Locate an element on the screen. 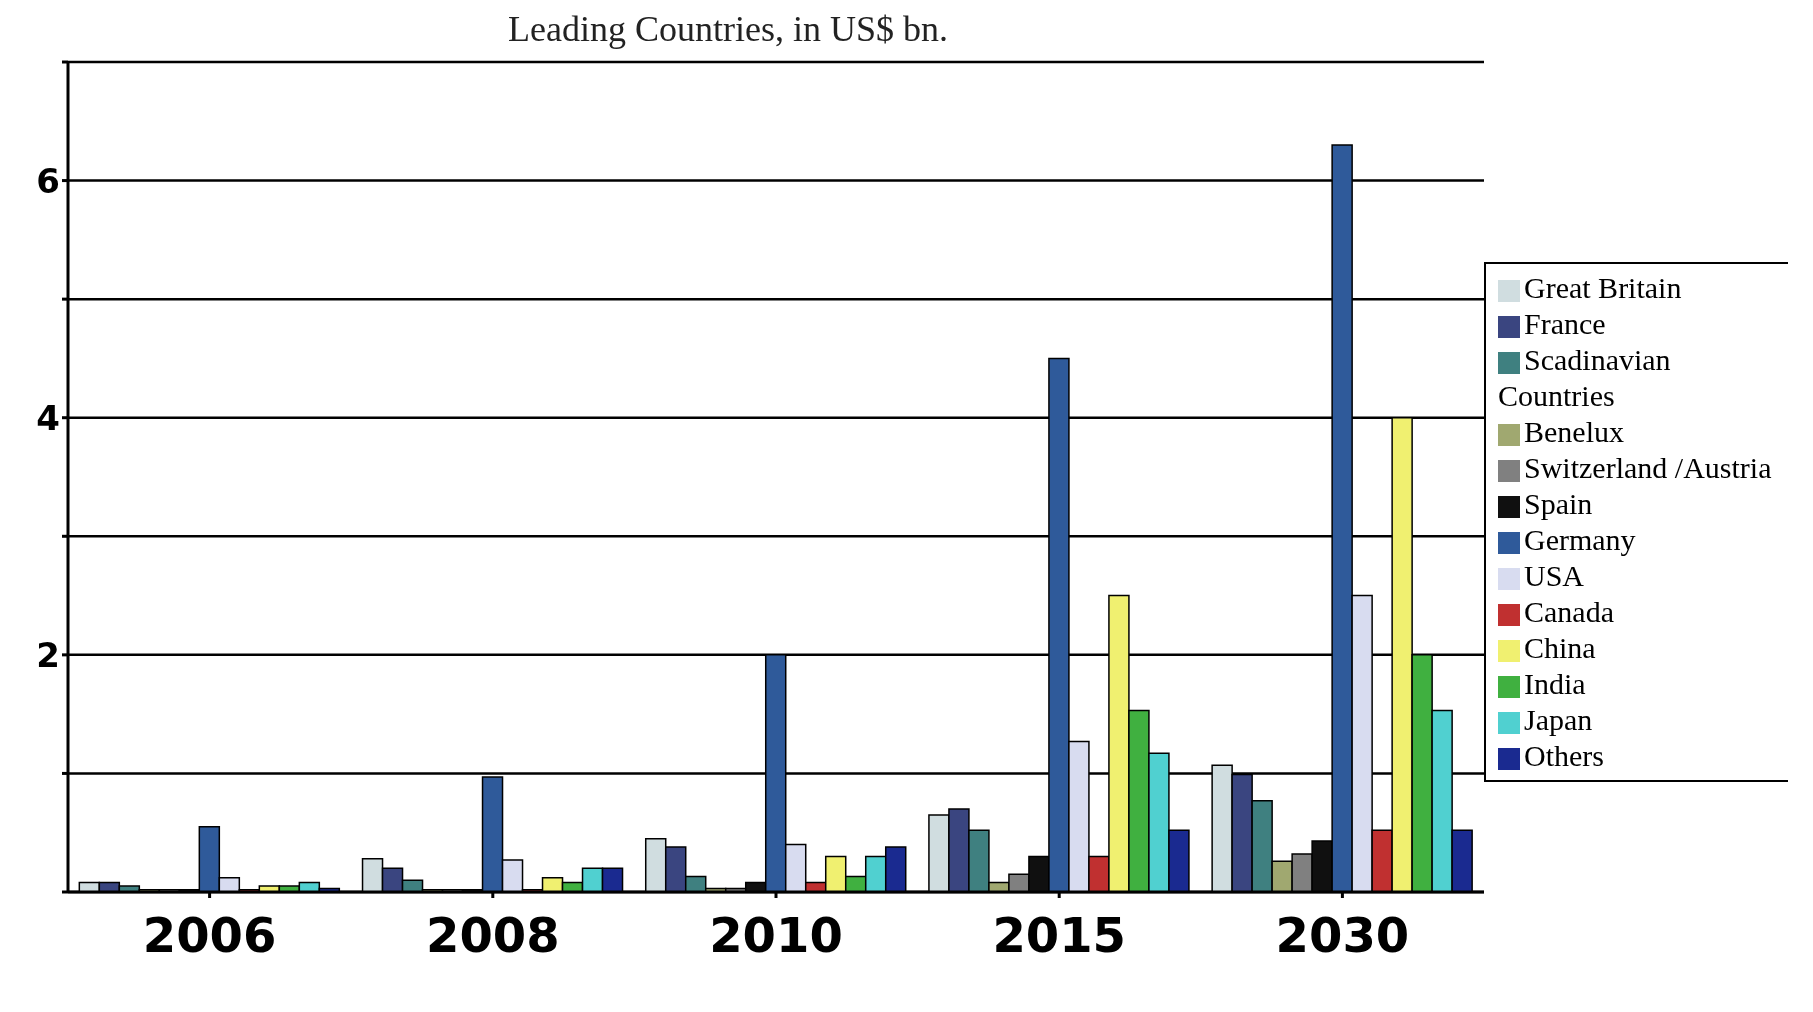 This screenshot has height=1012, width=1813. legend-label: Japan is located at coordinates (1558, 719).